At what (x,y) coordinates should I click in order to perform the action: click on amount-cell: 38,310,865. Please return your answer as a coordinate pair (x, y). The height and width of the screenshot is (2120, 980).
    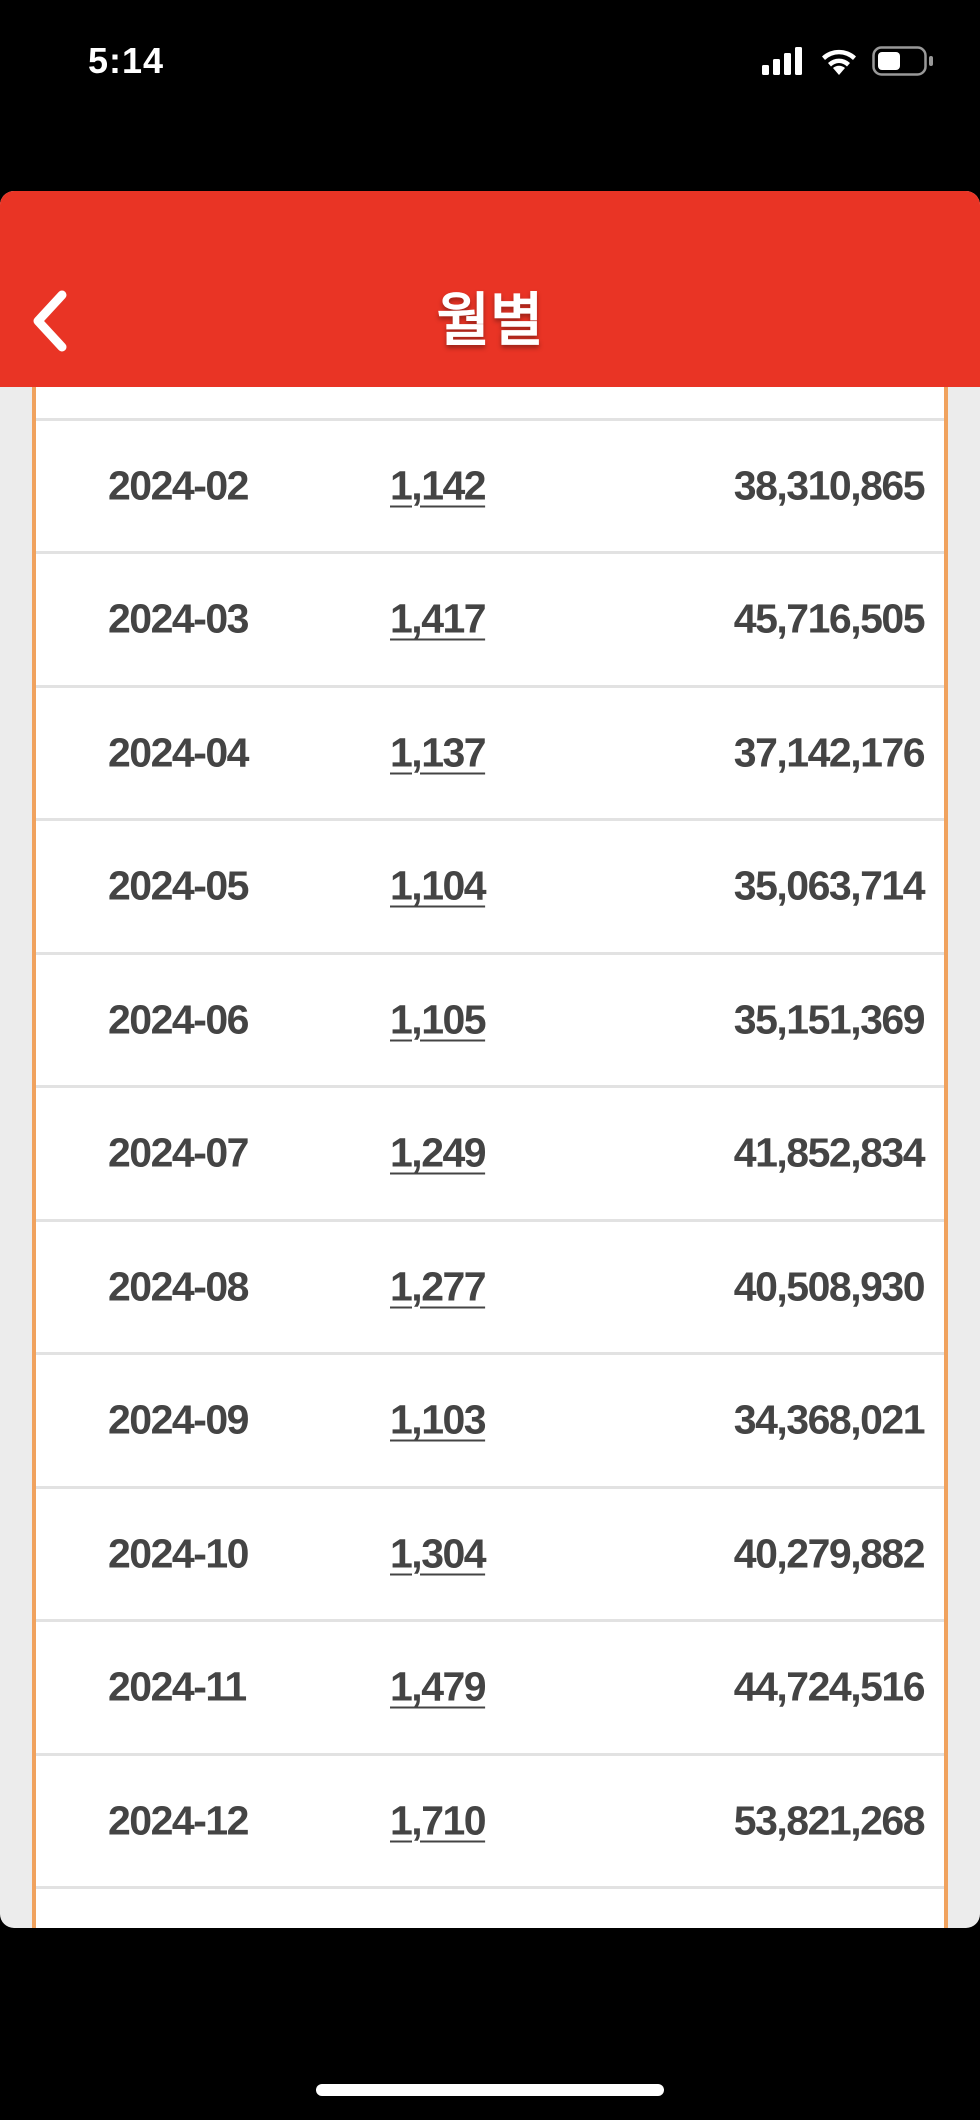
    Looking at the image, I should click on (829, 485).